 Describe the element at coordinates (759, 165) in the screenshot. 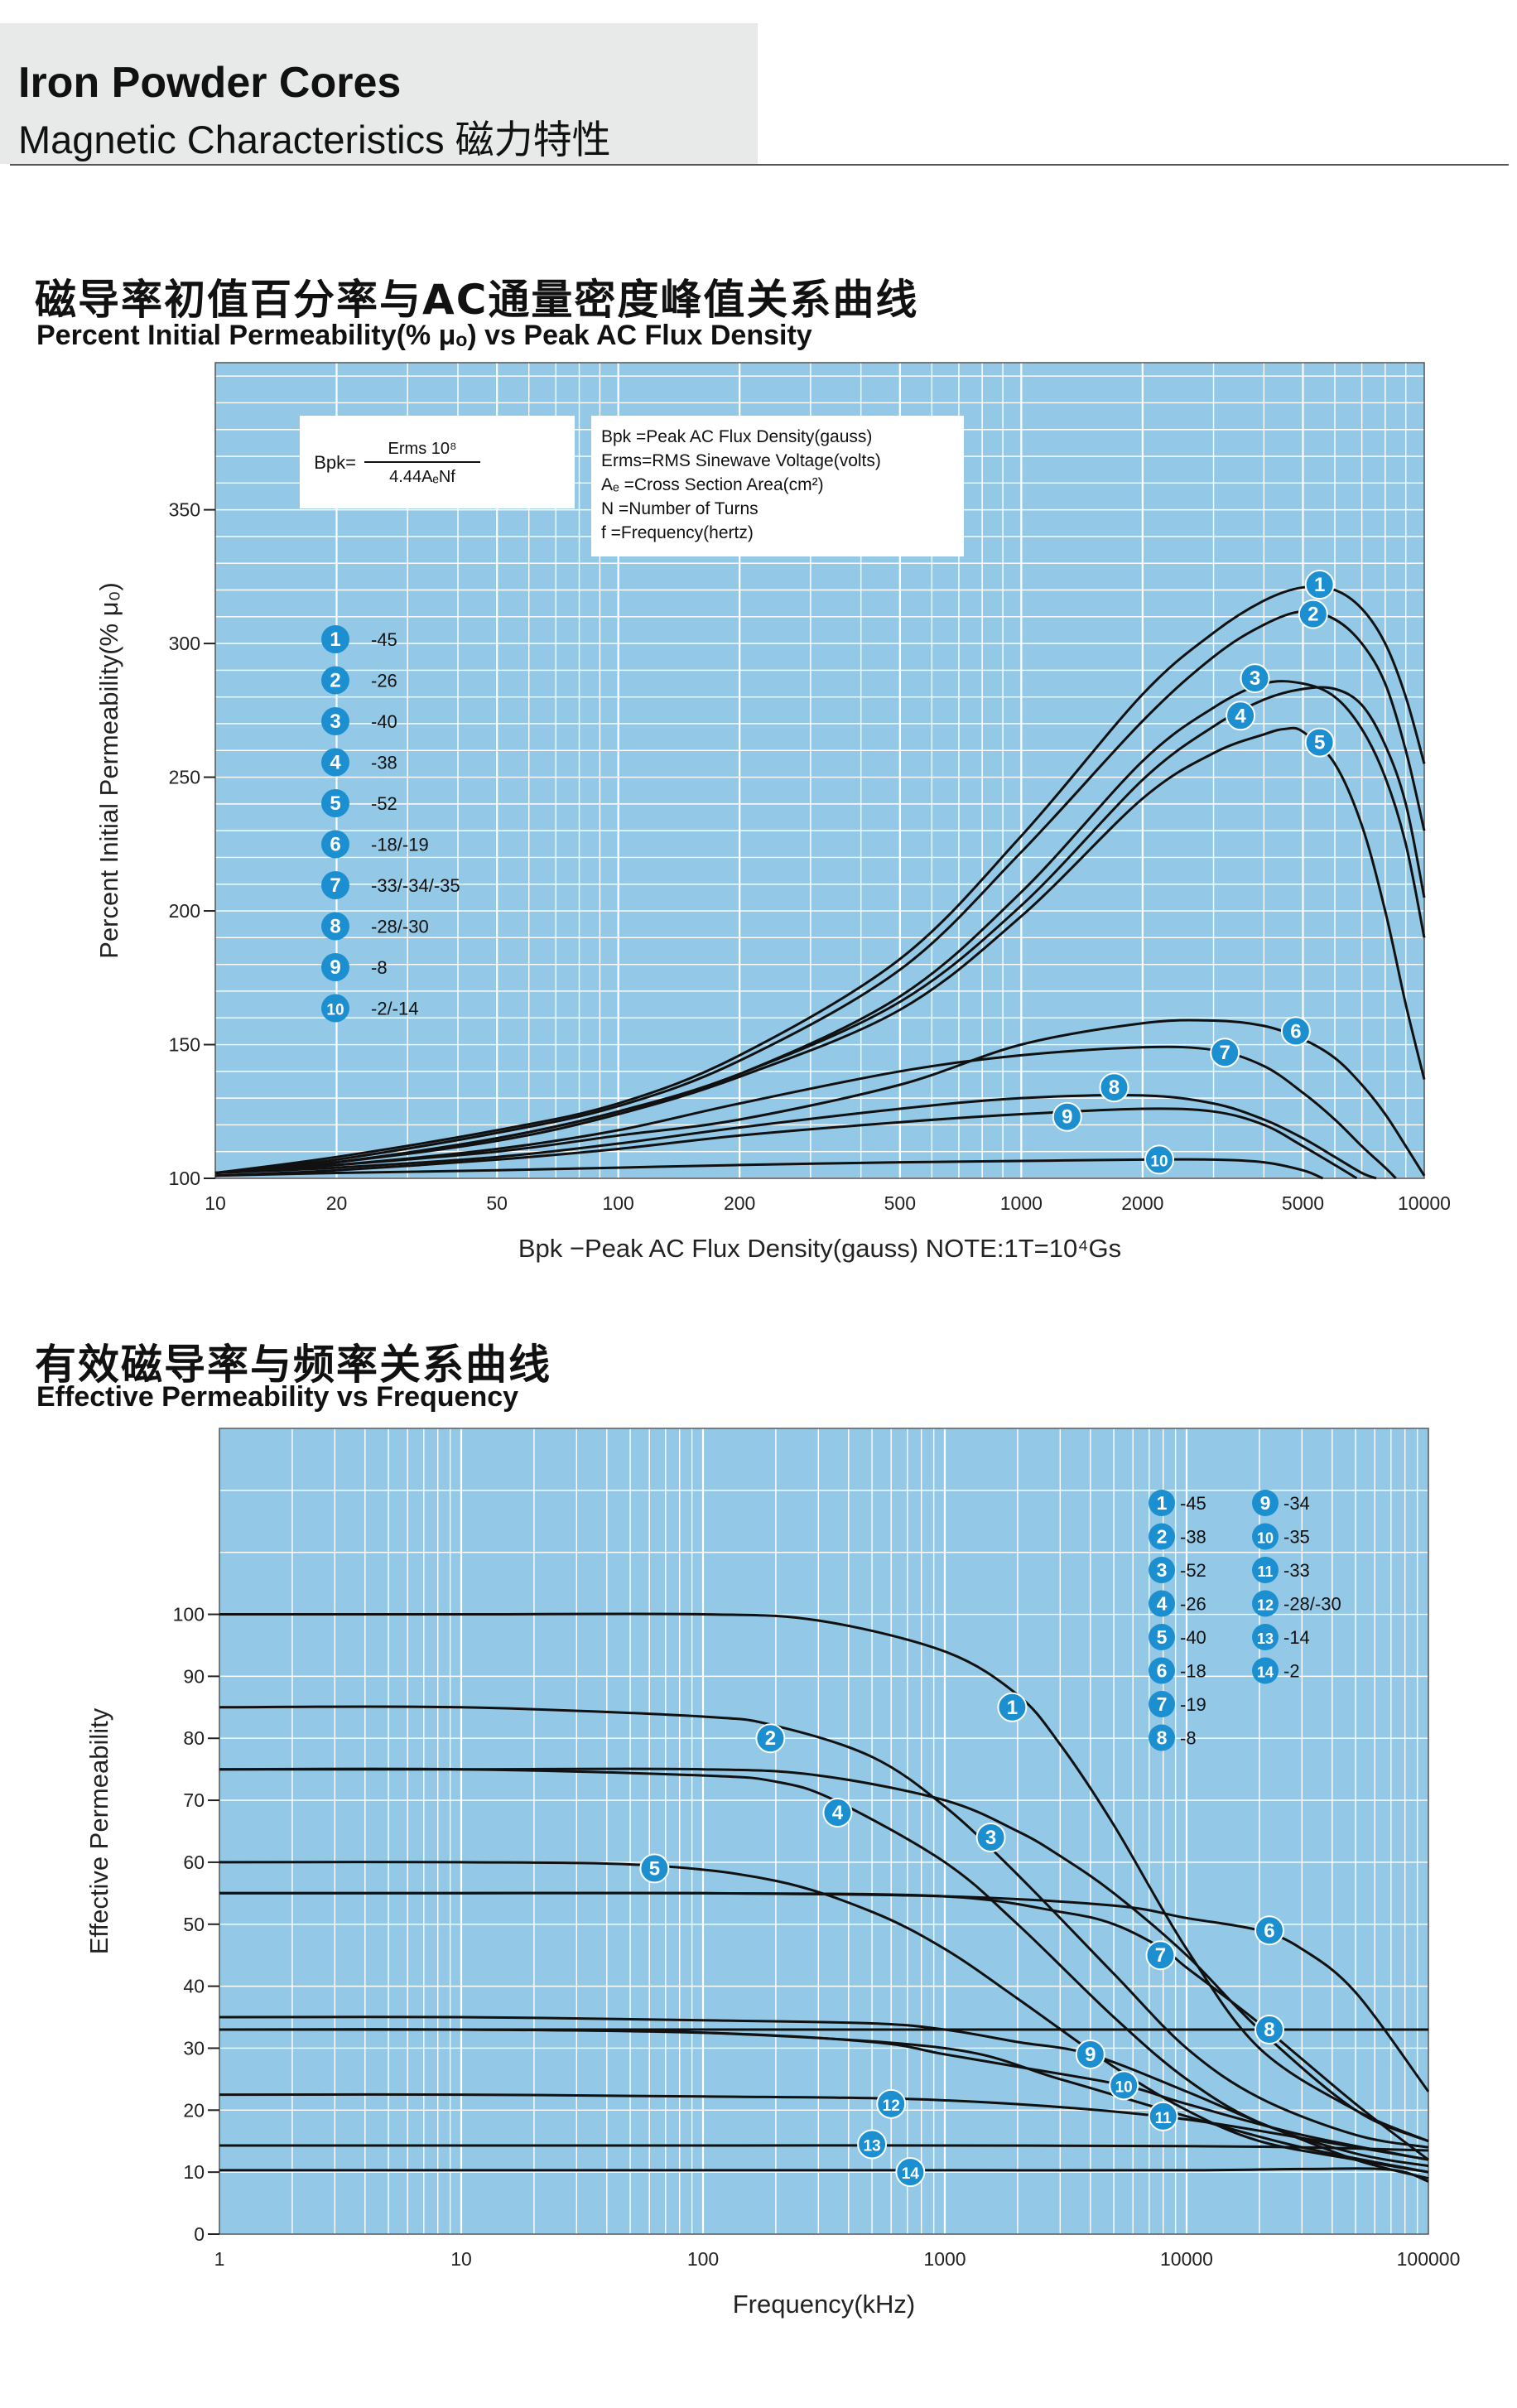

I see `header-divider` at that location.